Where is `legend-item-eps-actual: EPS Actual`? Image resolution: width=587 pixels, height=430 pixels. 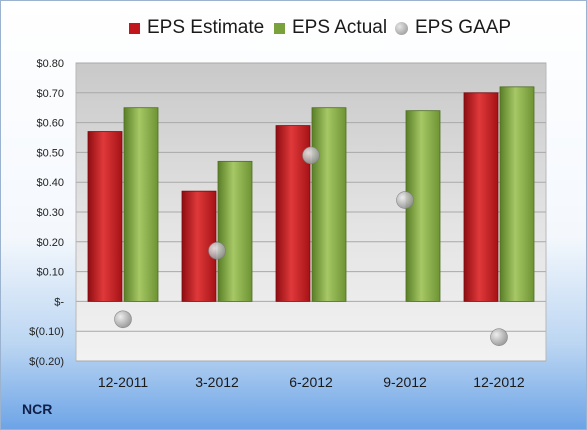 legend-item-eps-actual: EPS Actual is located at coordinates (330, 28).